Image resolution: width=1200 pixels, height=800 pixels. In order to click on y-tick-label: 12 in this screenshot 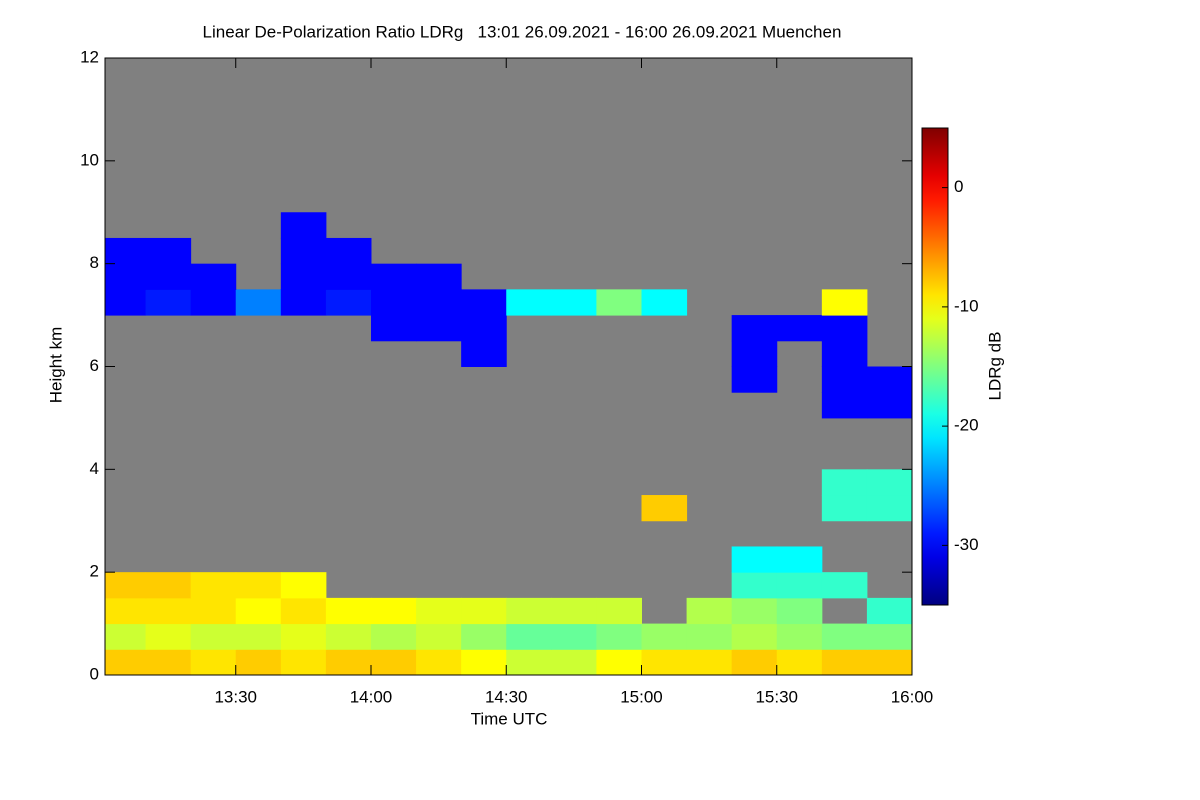, I will do `click(89, 56)`.